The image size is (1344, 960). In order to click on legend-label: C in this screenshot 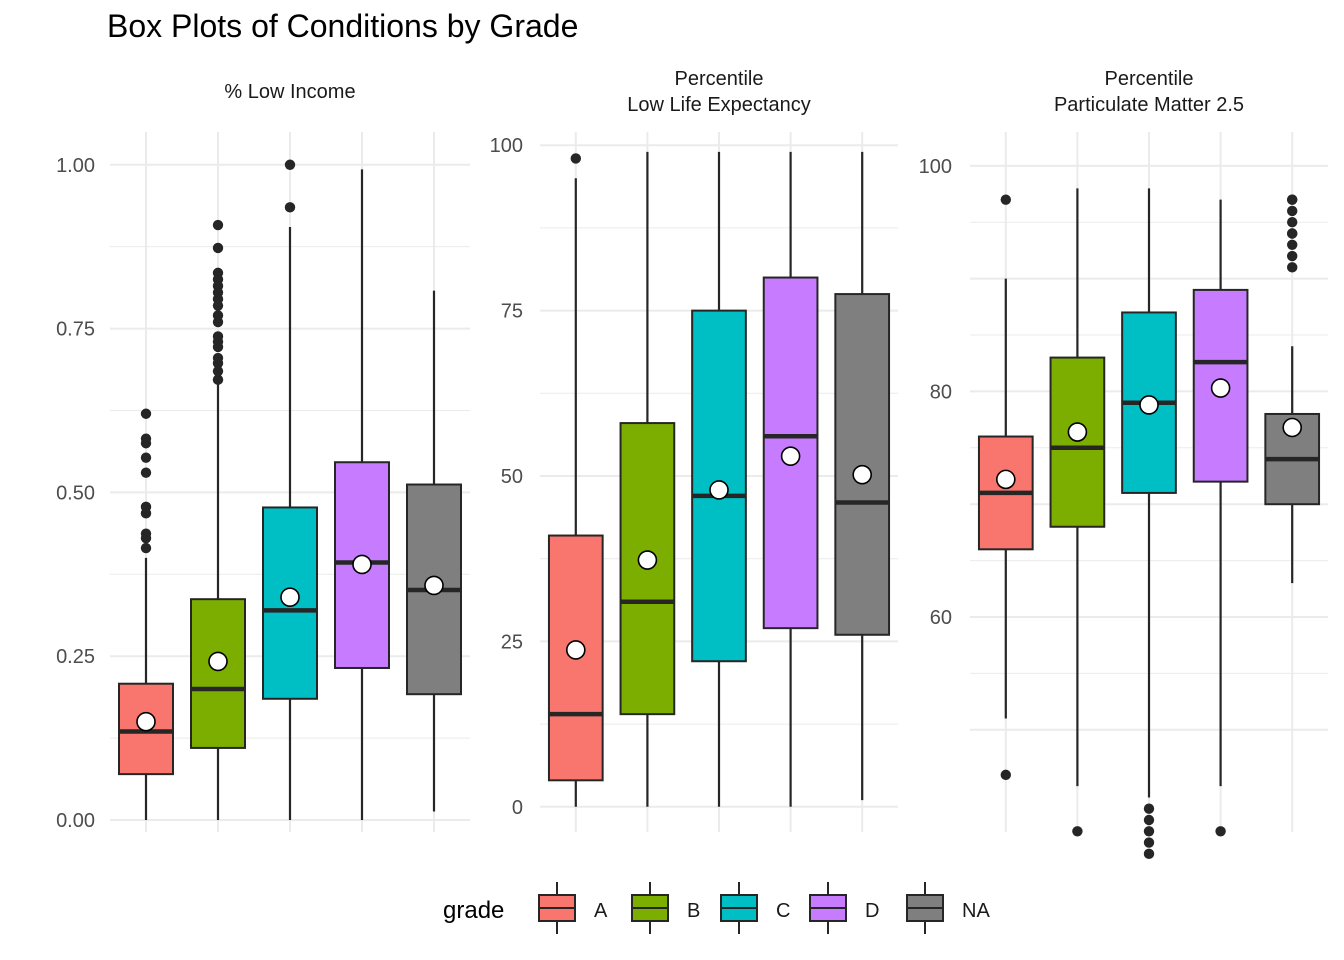, I will do `click(783, 911)`.